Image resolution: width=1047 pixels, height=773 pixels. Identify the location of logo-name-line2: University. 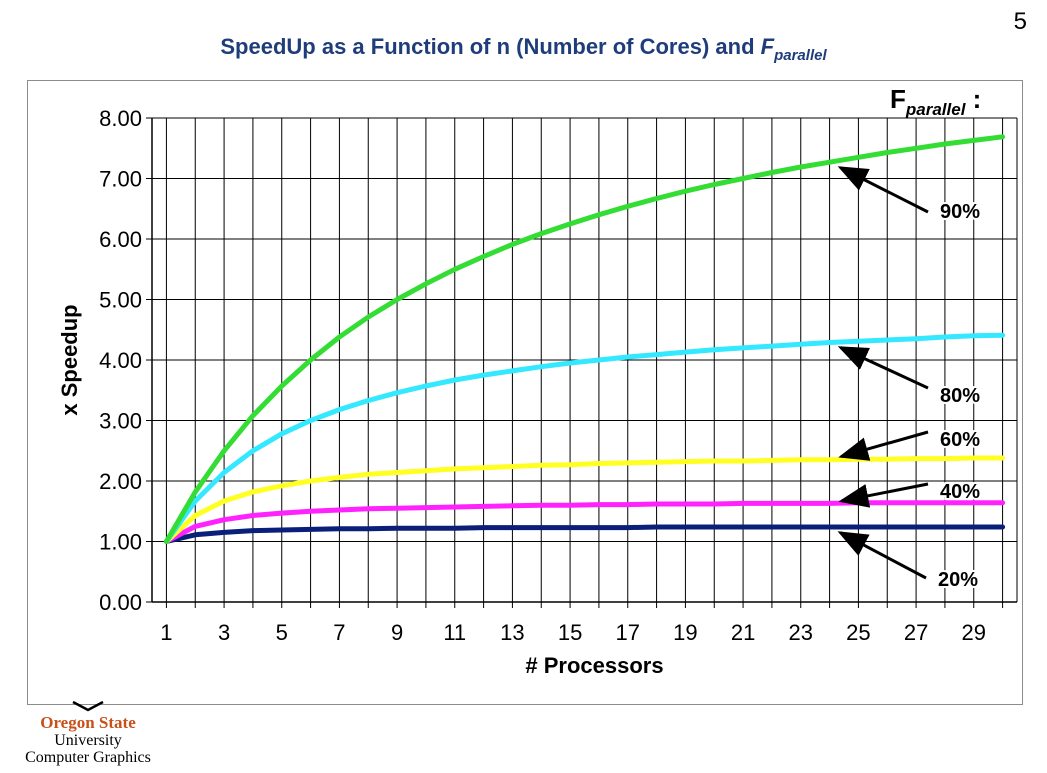
(88, 740).